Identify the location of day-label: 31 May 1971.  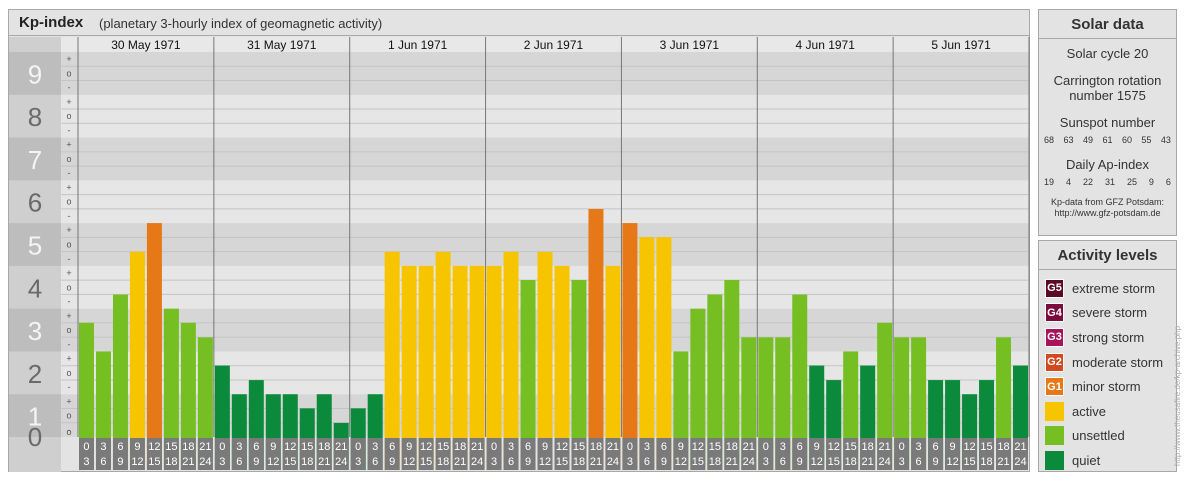
(282, 45).